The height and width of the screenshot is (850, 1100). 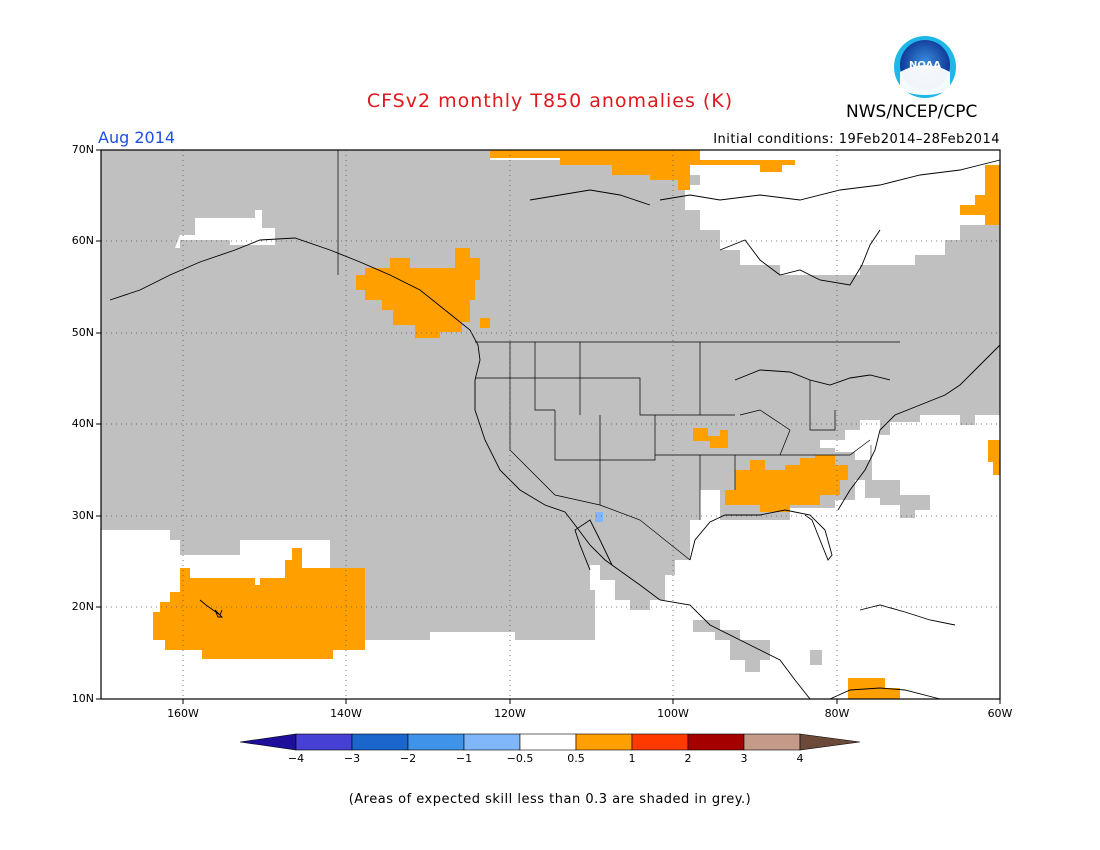 I want to click on lon-label: 60W, so click(x=1000, y=713).